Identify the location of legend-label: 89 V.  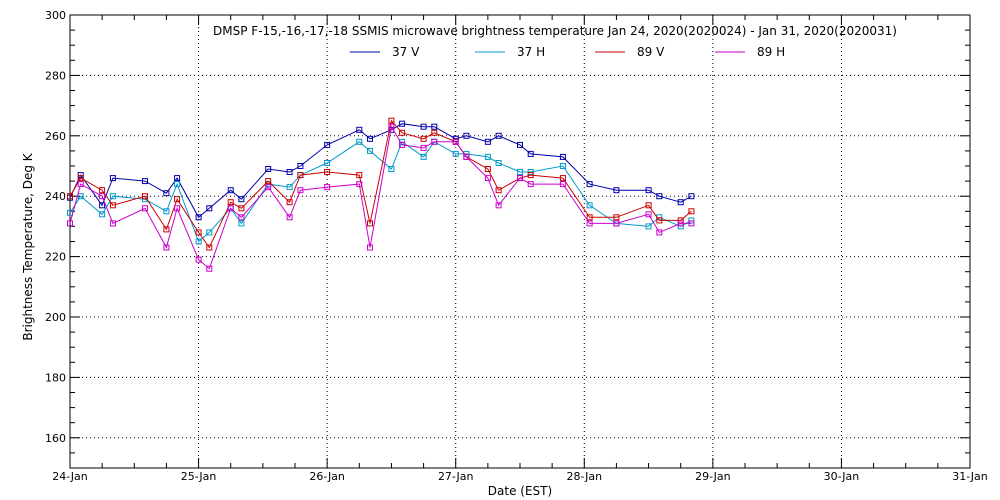
(651, 52).